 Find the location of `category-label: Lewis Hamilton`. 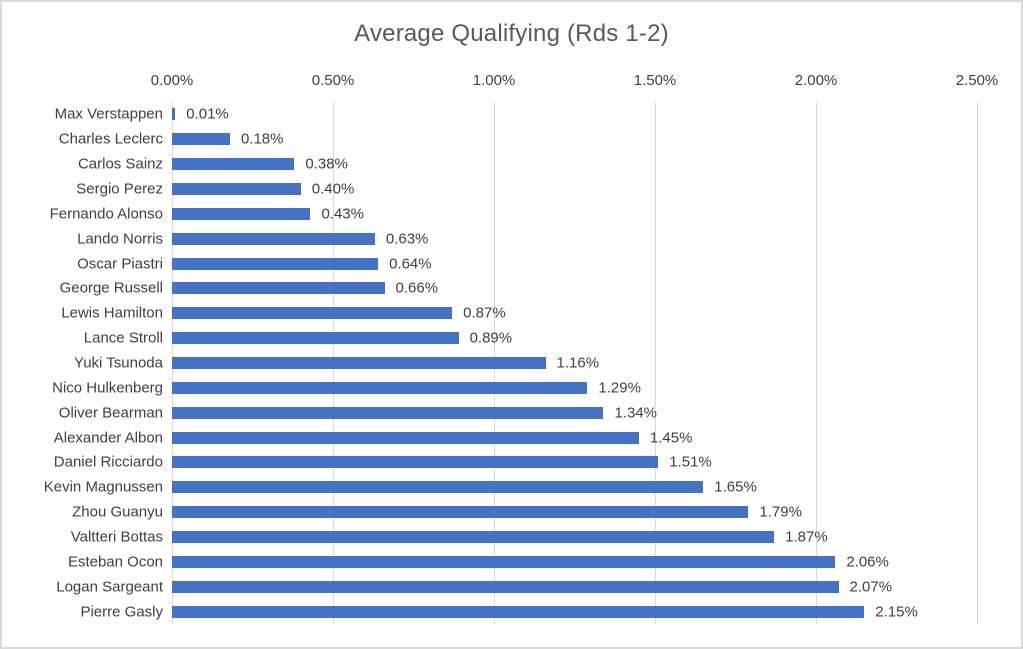

category-label: Lewis Hamilton is located at coordinates (112, 313).